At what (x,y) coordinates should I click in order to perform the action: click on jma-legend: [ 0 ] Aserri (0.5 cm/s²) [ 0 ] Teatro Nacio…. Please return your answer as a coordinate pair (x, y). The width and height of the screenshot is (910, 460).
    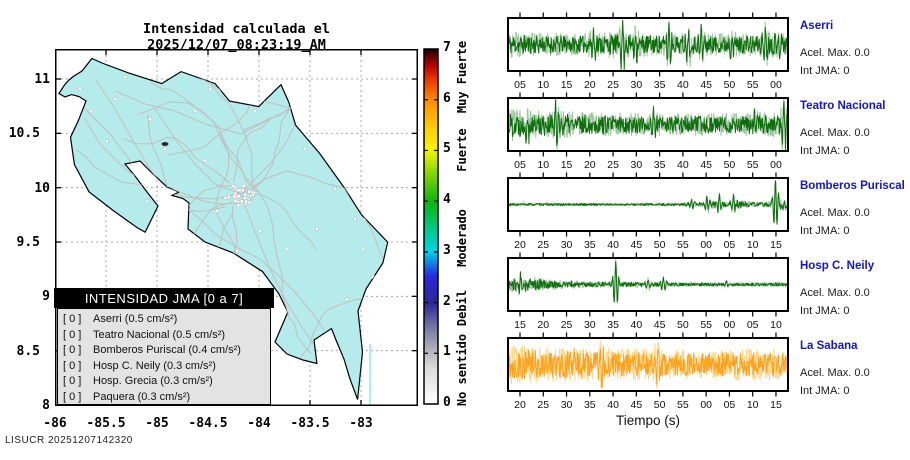
    Looking at the image, I should click on (164, 356).